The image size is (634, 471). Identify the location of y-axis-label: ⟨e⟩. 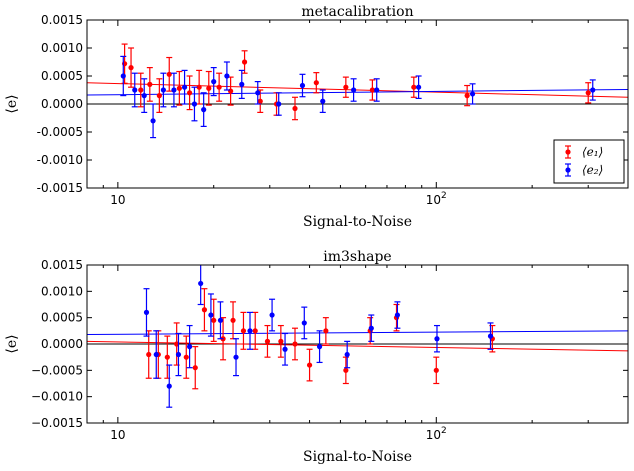
(12, 103).